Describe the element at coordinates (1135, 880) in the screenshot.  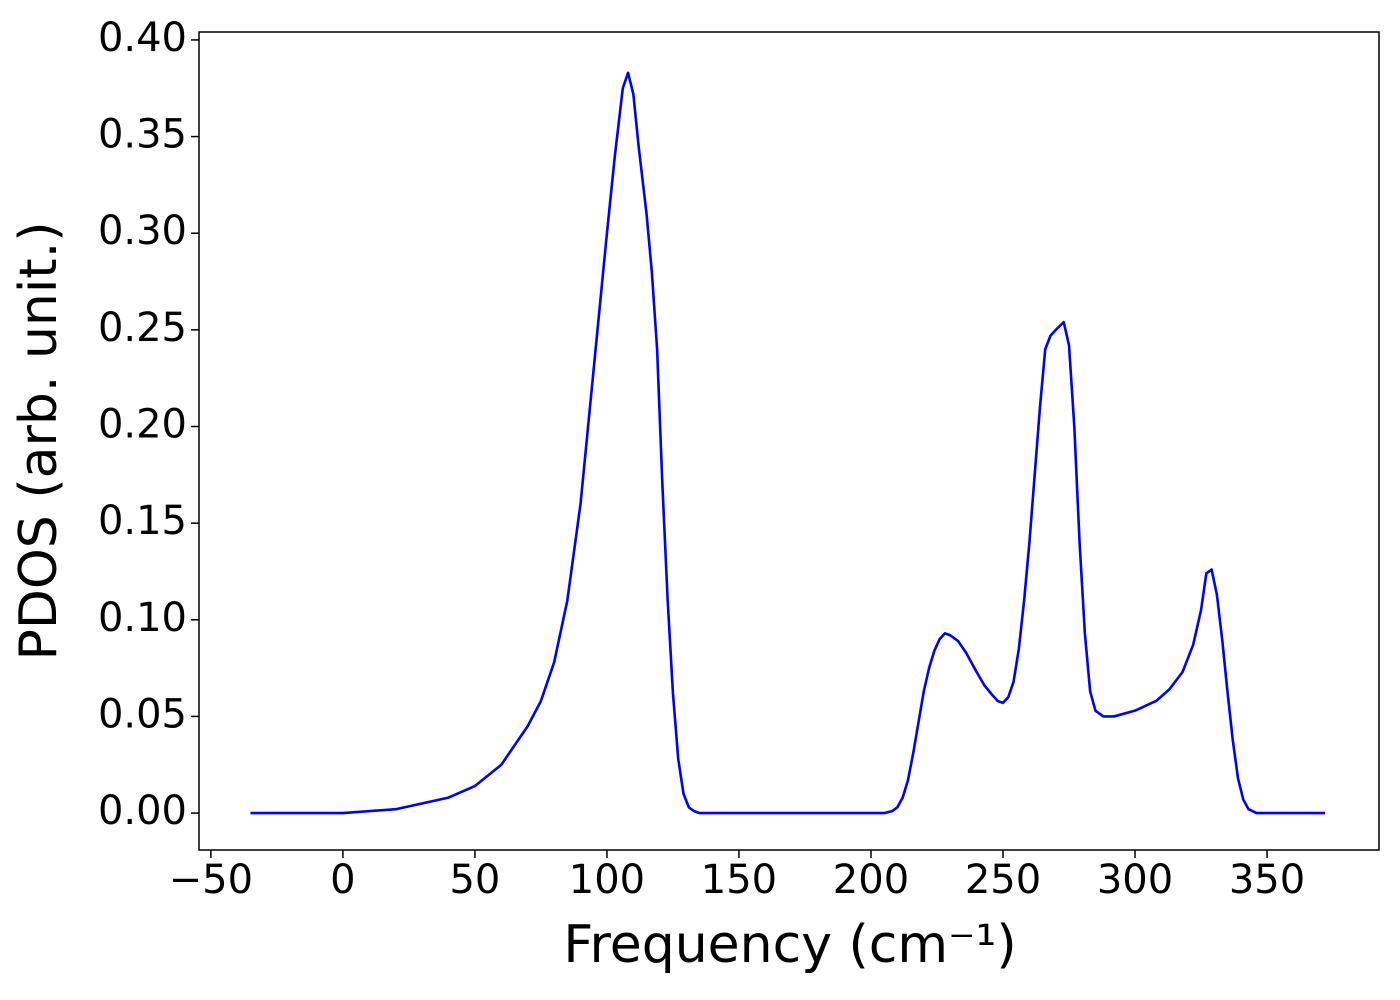
I see `x-tick-label: 300` at that location.